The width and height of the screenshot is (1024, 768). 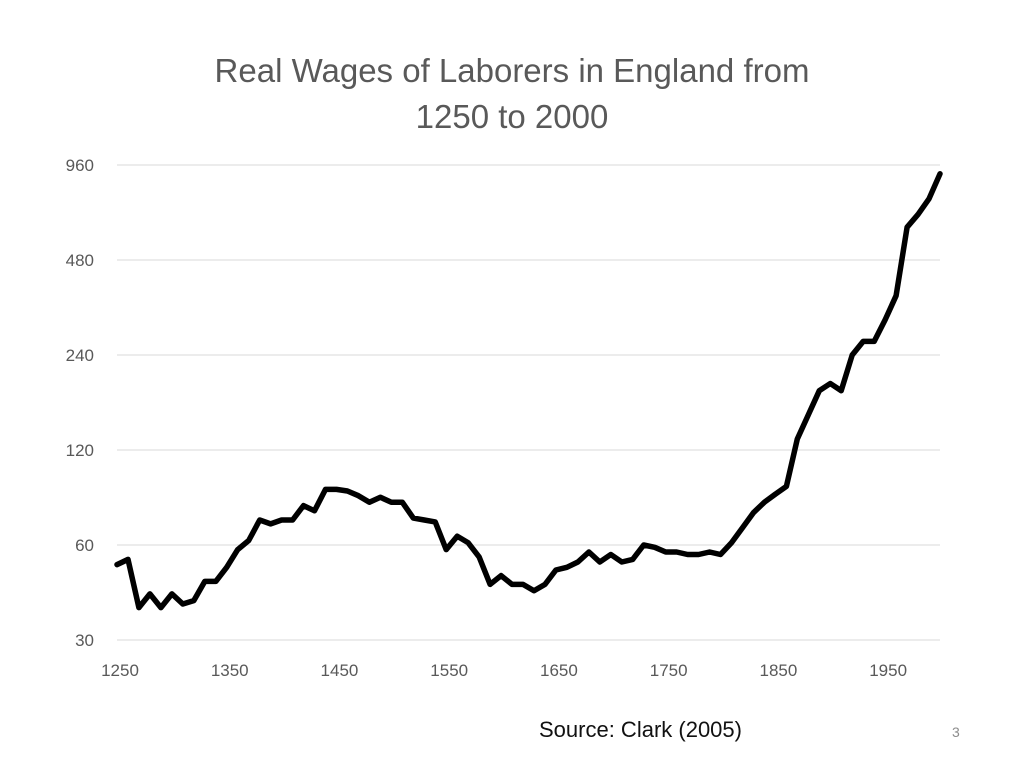 What do you see at coordinates (449, 670) in the screenshot?
I see `x-tick-label: 1550` at bounding box center [449, 670].